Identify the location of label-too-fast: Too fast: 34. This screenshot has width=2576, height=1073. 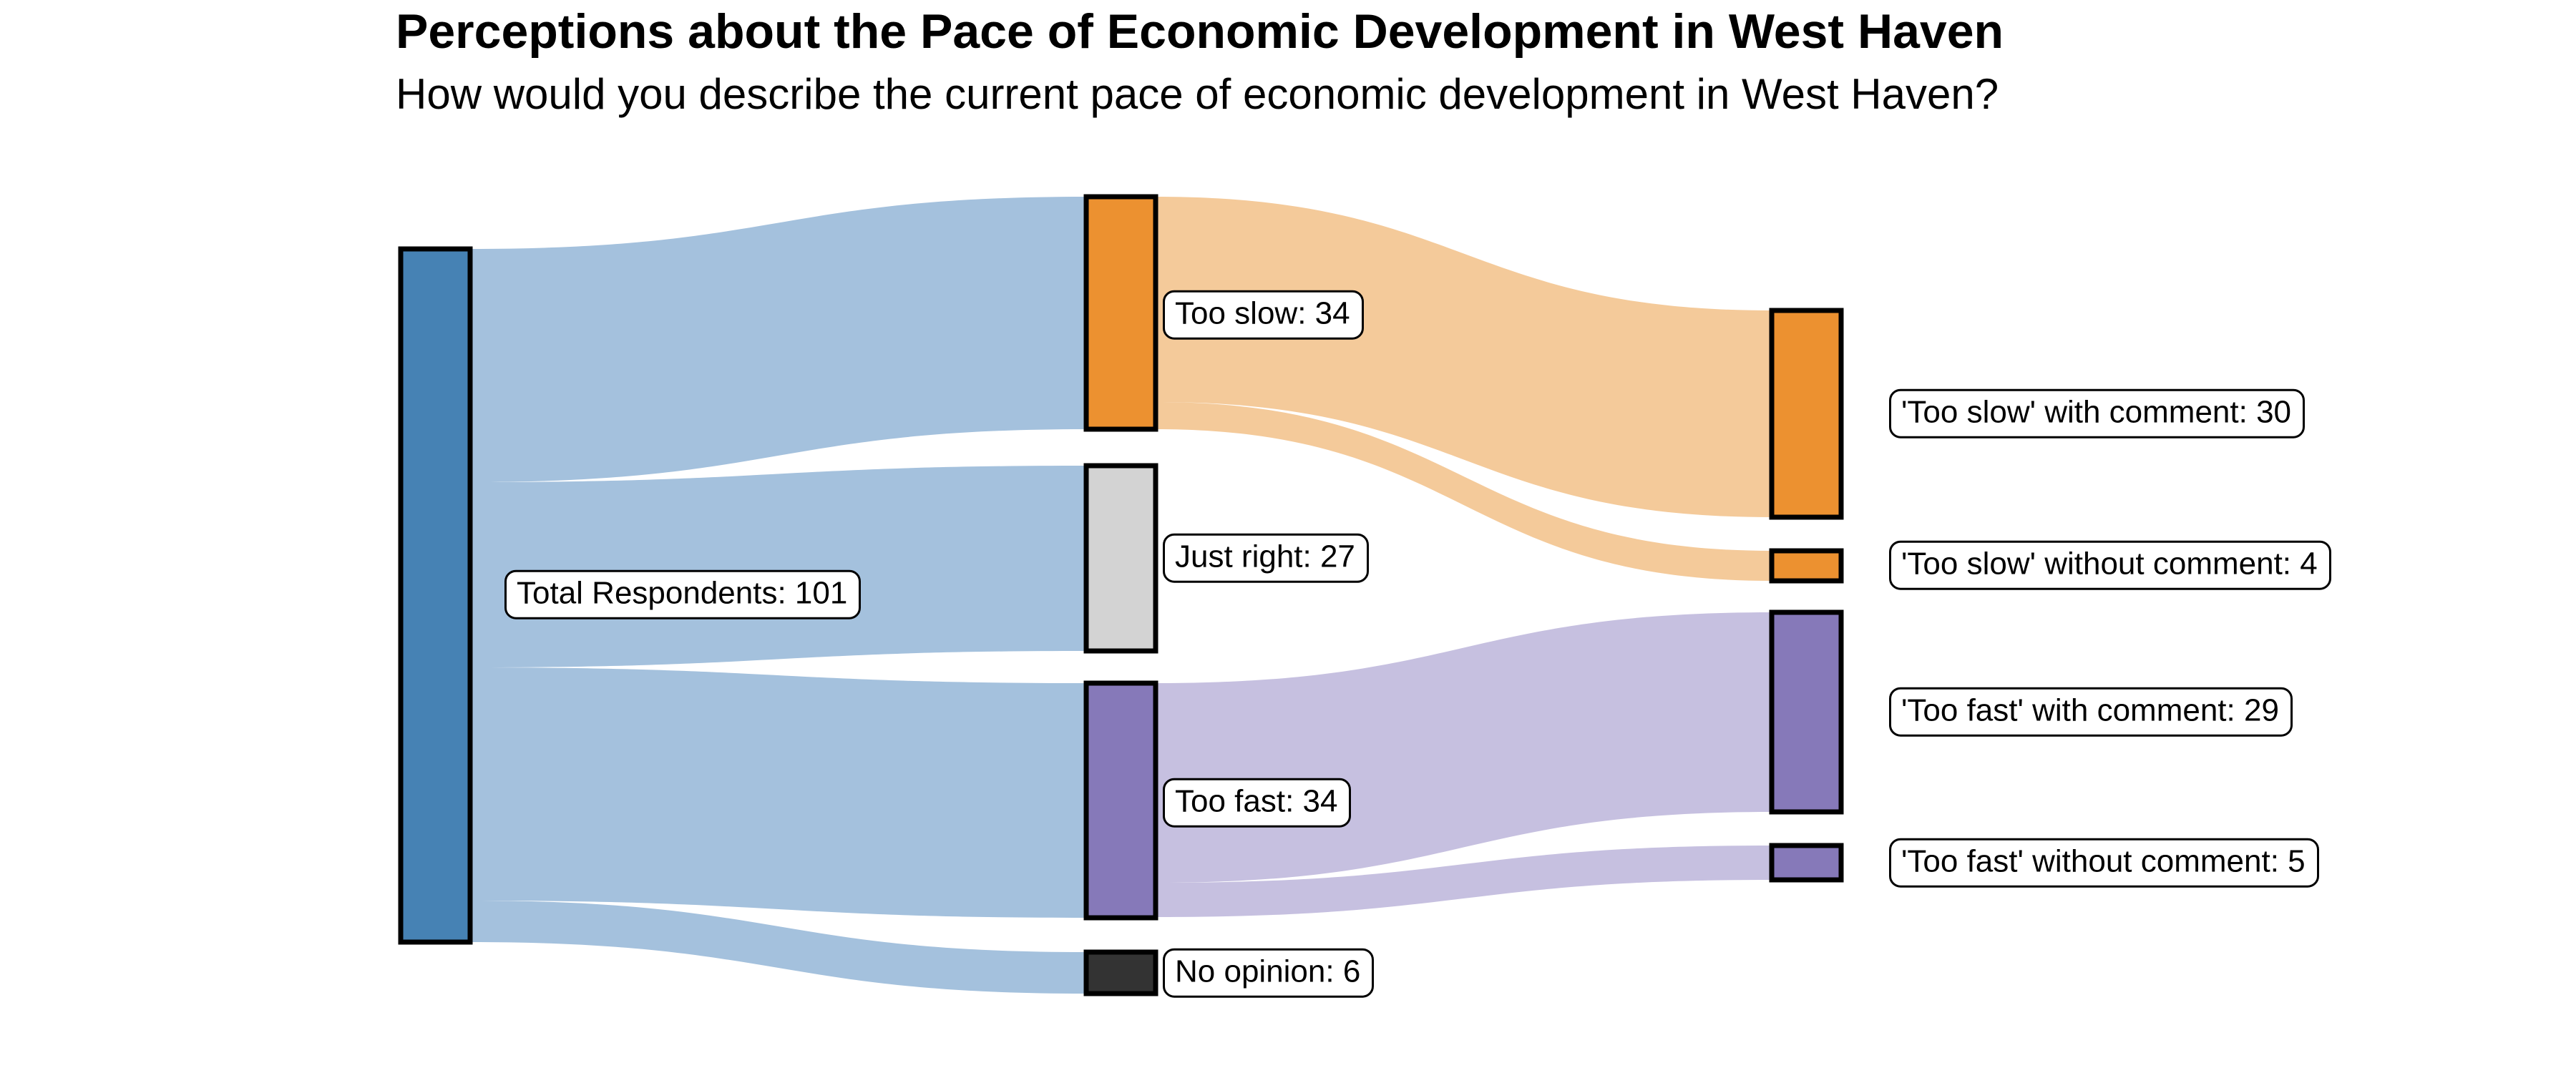
(1257, 803).